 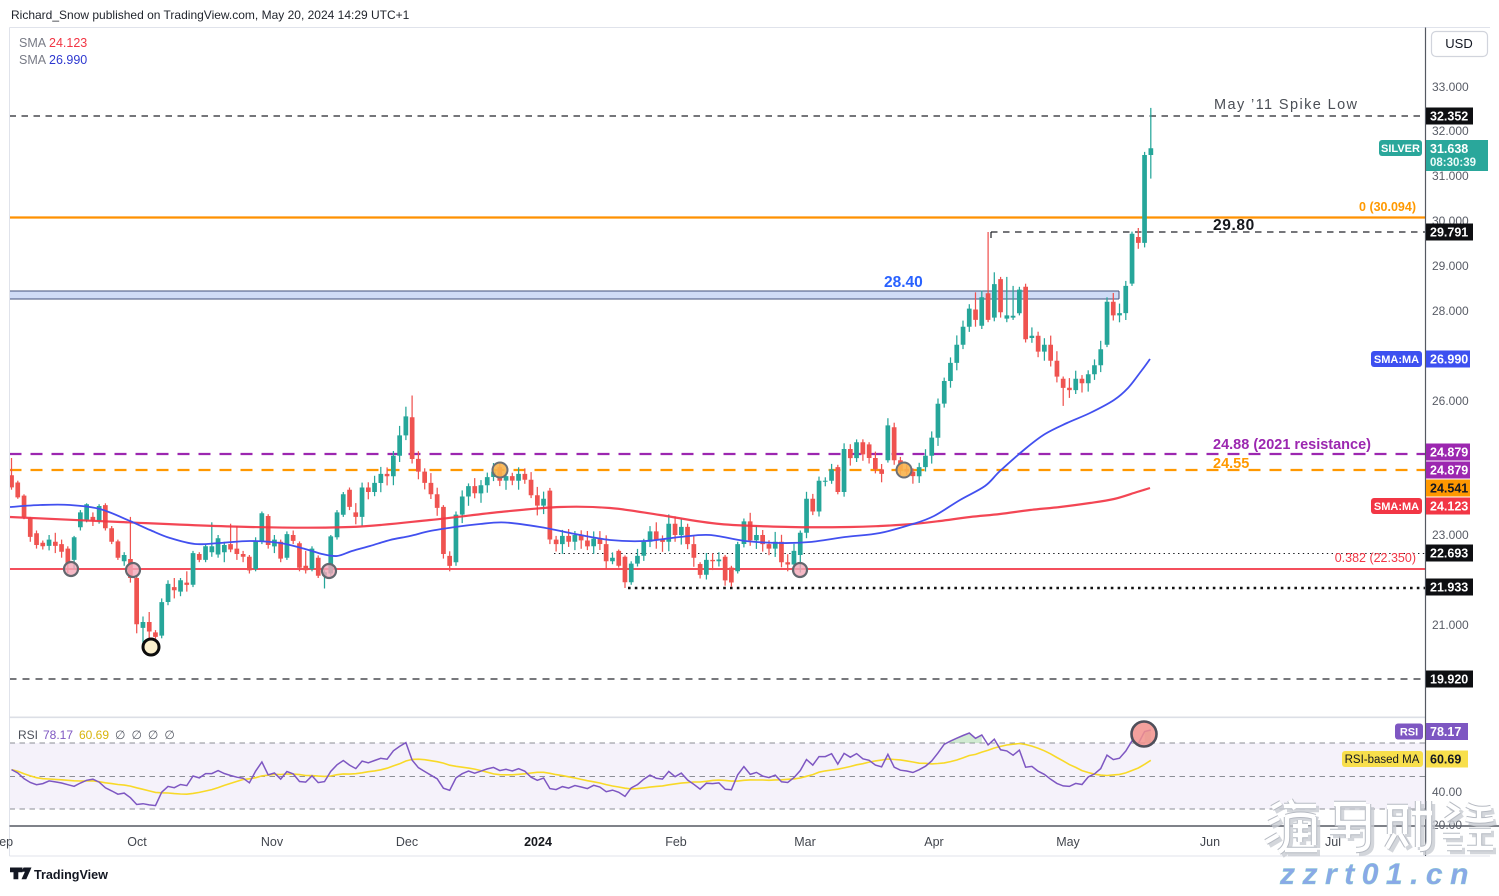 What do you see at coordinates (1450, 401) in the screenshot?
I see `svg-text: 26.000` at bounding box center [1450, 401].